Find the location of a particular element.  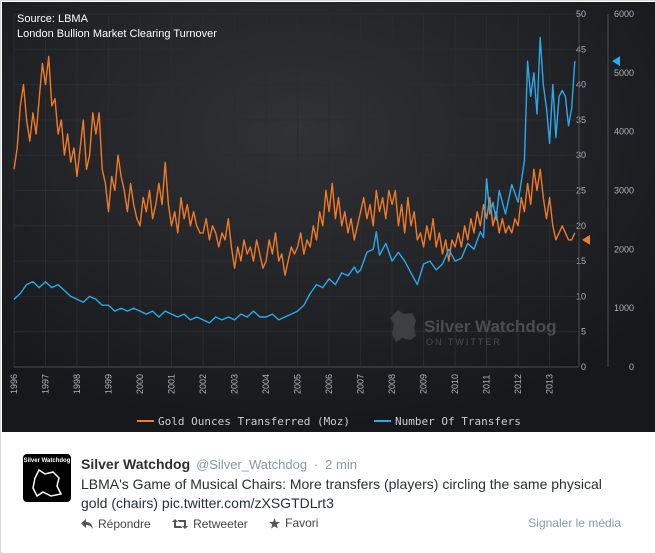

retweet-icon is located at coordinates (180, 523).